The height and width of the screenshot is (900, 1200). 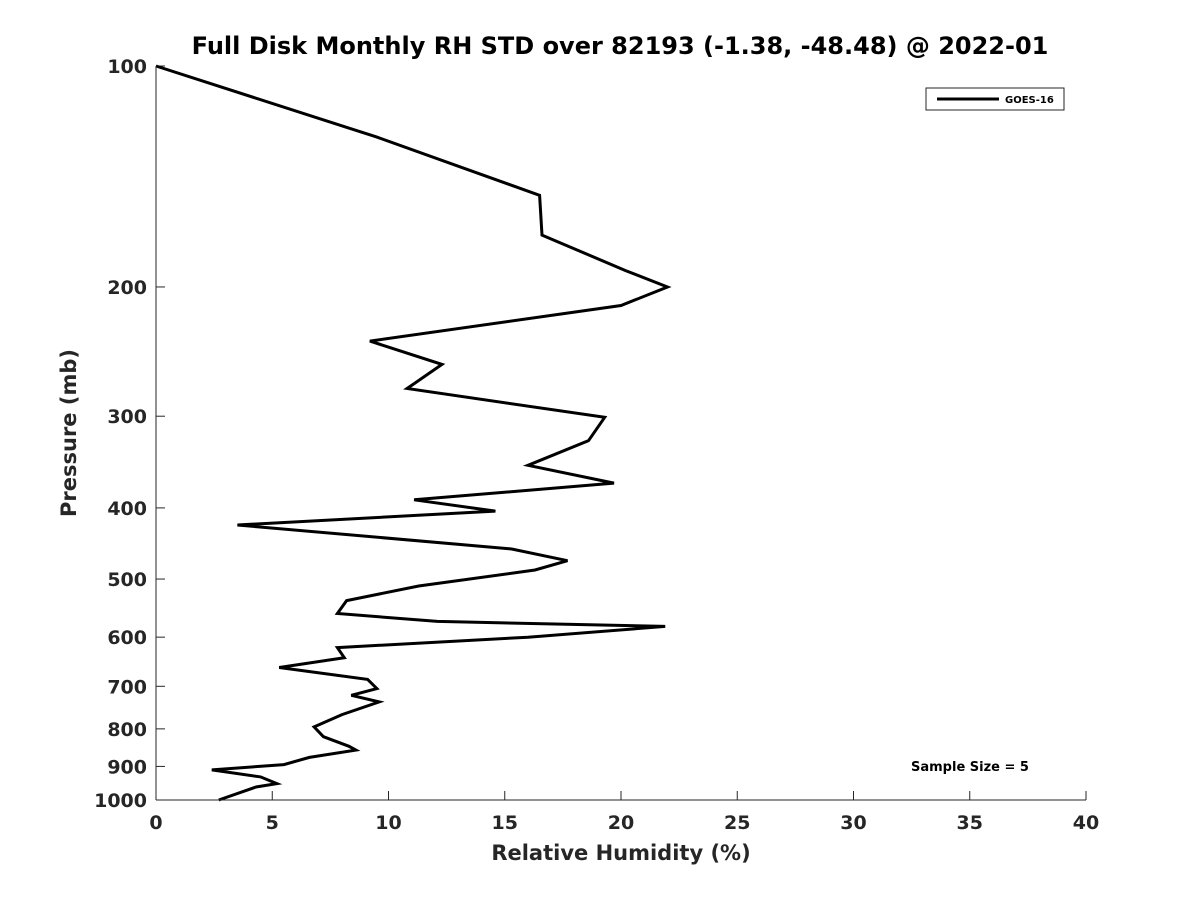 What do you see at coordinates (272, 823) in the screenshot?
I see `x-tick-label: 5` at bounding box center [272, 823].